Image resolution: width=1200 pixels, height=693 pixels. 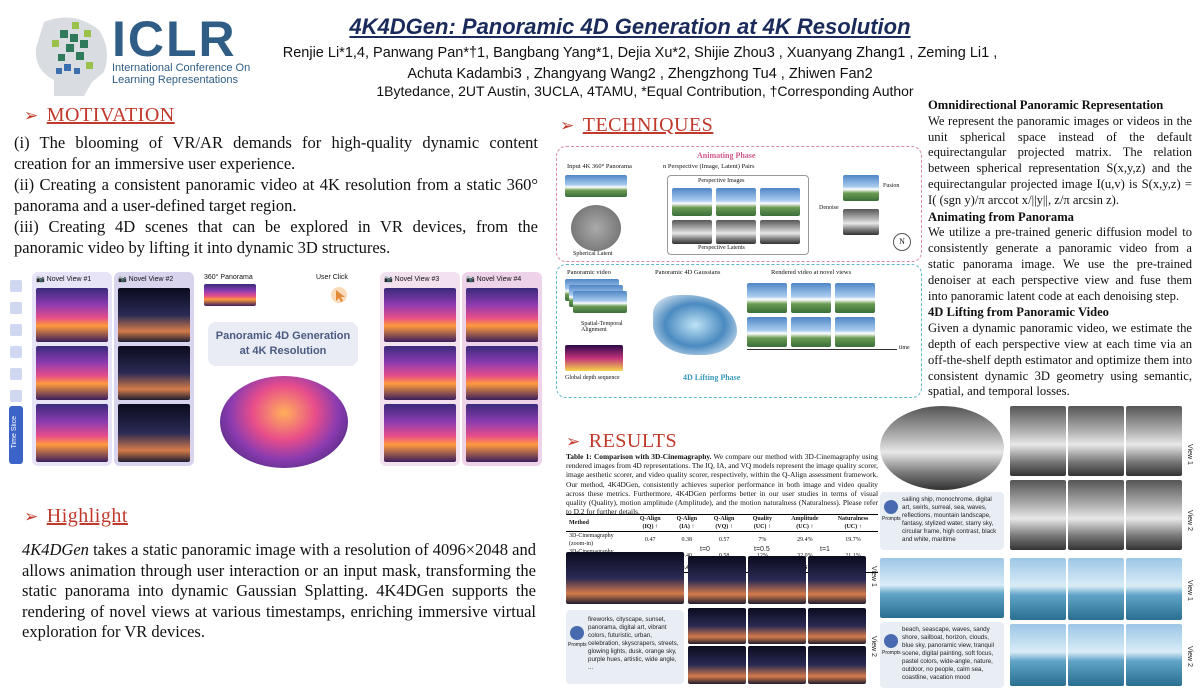 I want to click on table-cell: 0.40, so click(x=687, y=556).